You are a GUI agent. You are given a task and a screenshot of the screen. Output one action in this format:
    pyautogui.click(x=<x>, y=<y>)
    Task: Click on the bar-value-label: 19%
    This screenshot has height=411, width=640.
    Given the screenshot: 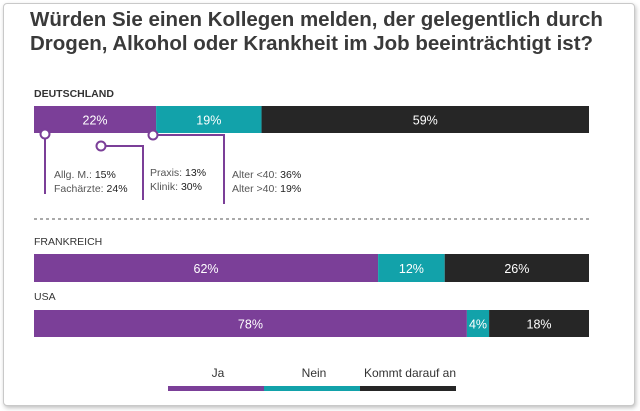 What is the action you would take?
    pyautogui.click(x=208, y=121)
    